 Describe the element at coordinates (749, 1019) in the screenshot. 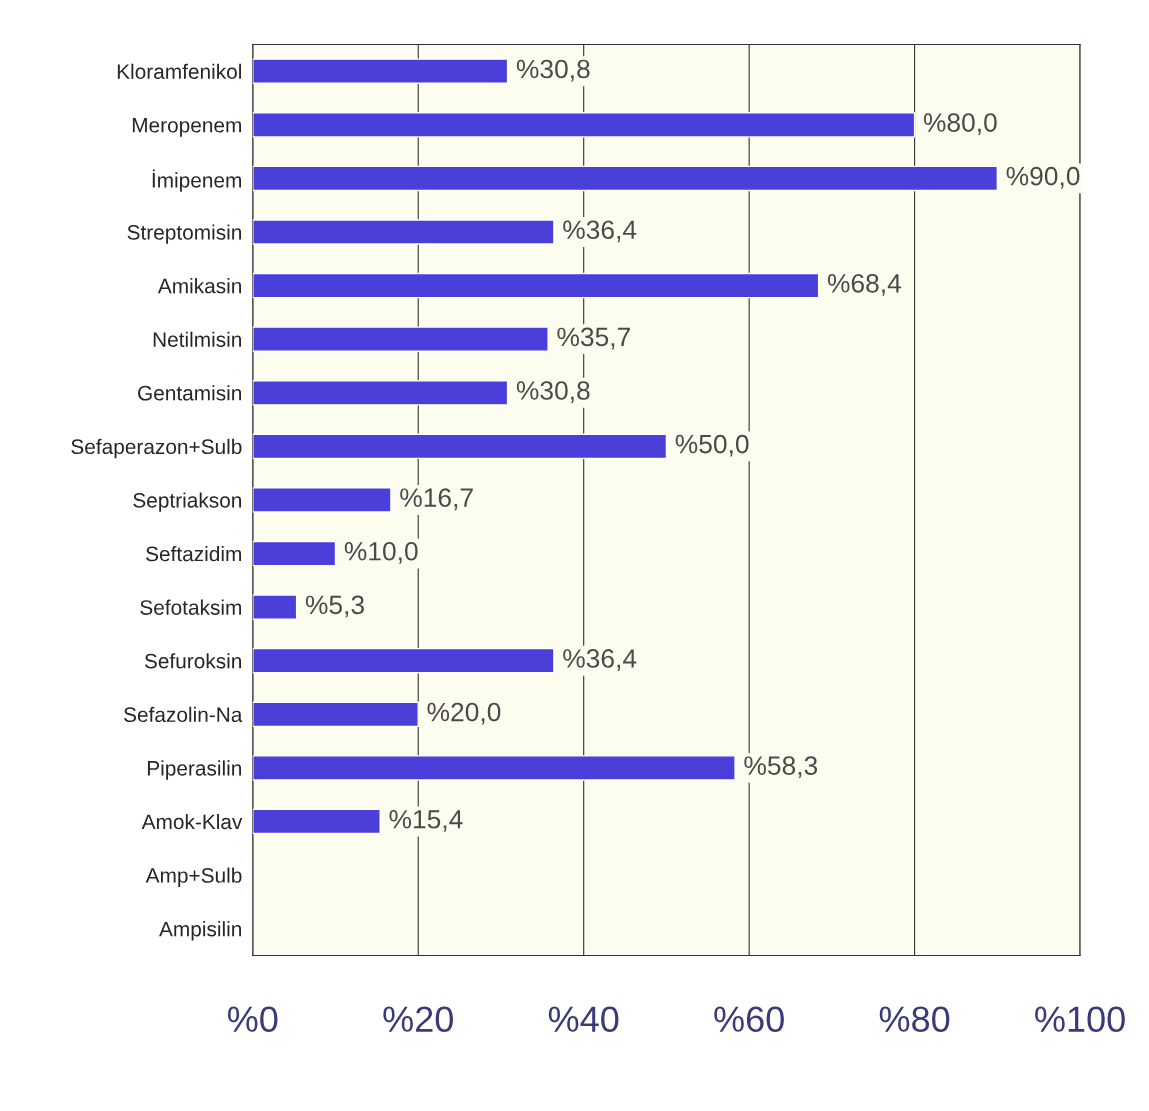

I see `x-tick-label: %60` at that location.